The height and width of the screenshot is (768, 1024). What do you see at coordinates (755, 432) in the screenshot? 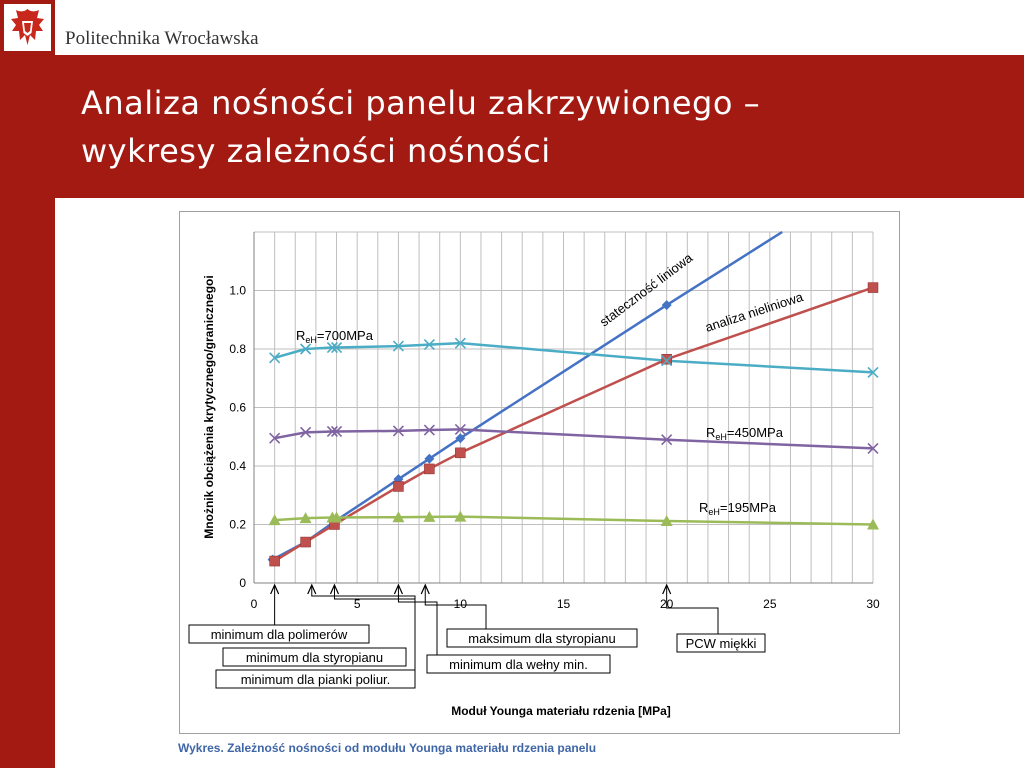
I see `label-r450-rest: =450MPa` at bounding box center [755, 432].